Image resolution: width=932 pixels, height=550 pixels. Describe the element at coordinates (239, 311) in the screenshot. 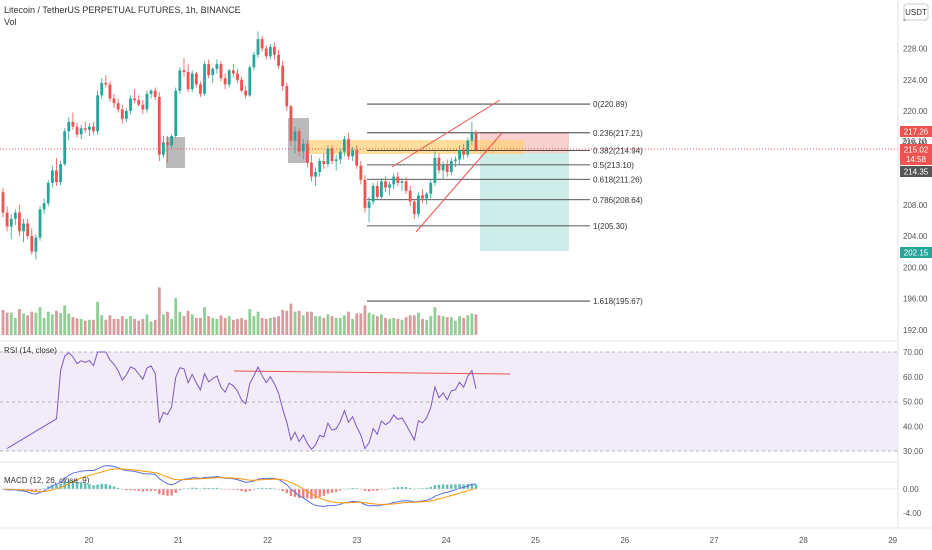

I see `volume-bars` at that location.